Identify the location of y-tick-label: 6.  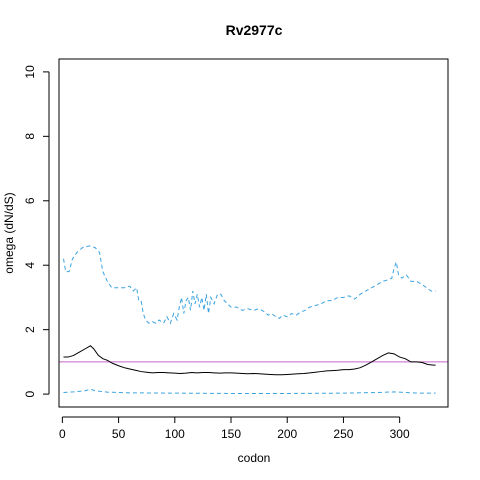
(30, 200).